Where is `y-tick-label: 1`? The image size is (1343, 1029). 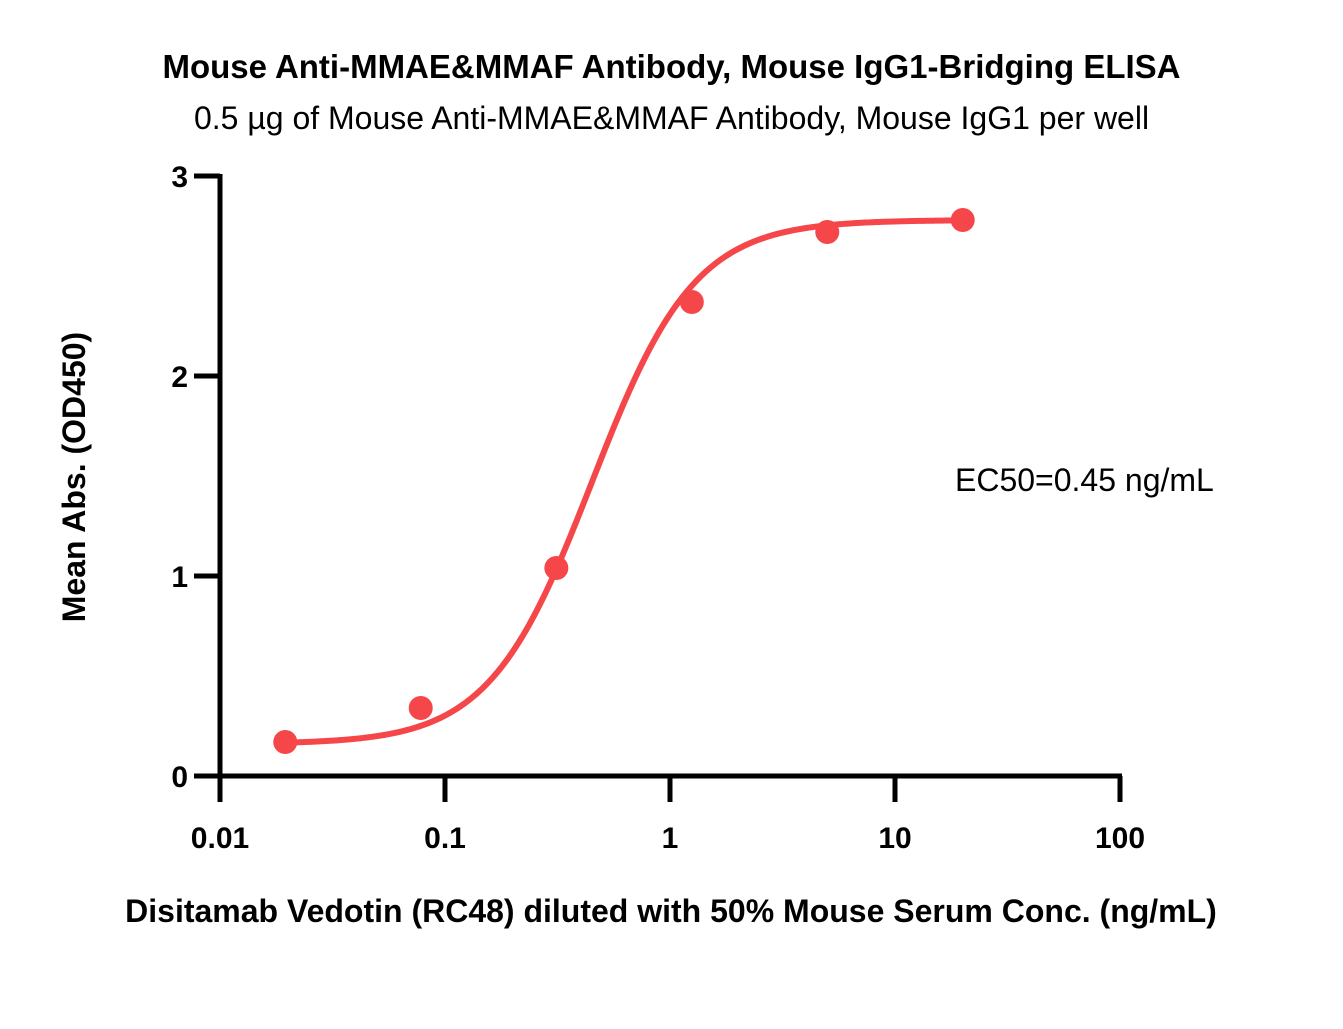 y-tick-label: 1 is located at coordinates (179, 577).